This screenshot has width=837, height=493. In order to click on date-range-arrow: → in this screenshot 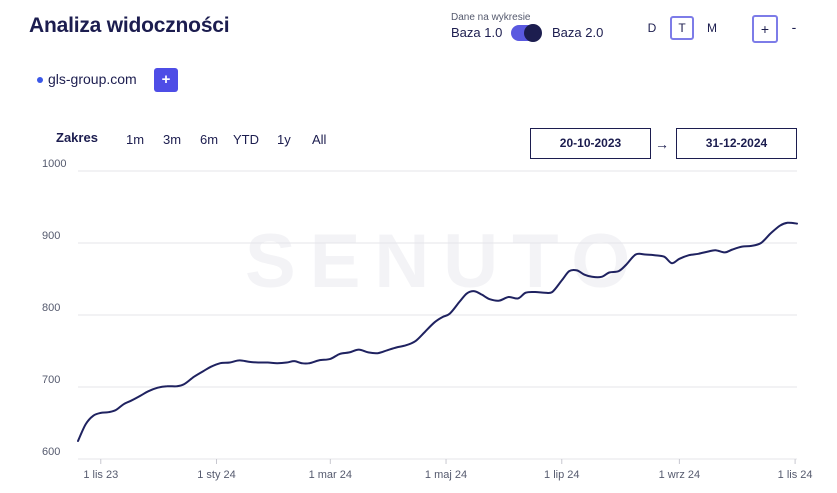, I will do `click(662, 144)`.